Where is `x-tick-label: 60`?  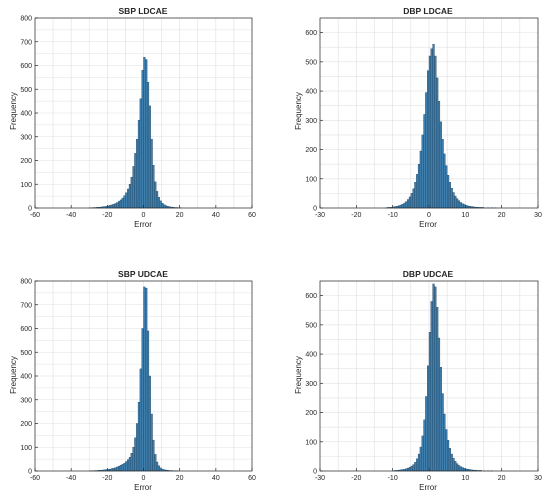
x-tick-label: 60 is located at coordinates (252, 215).